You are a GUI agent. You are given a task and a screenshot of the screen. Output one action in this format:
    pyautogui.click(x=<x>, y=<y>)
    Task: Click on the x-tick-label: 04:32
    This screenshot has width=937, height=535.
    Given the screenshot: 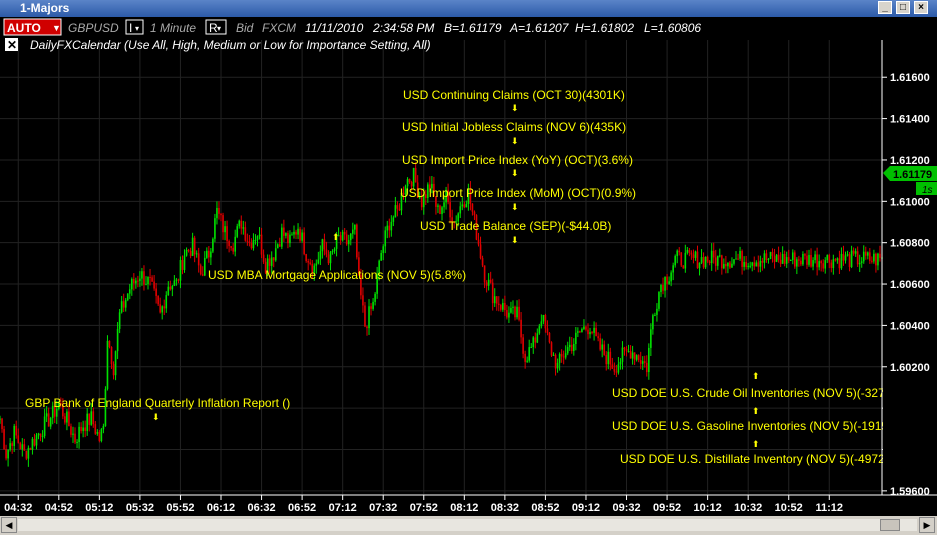 What is the action you would take?
    pyautogui.click(x=18, y=508)
    